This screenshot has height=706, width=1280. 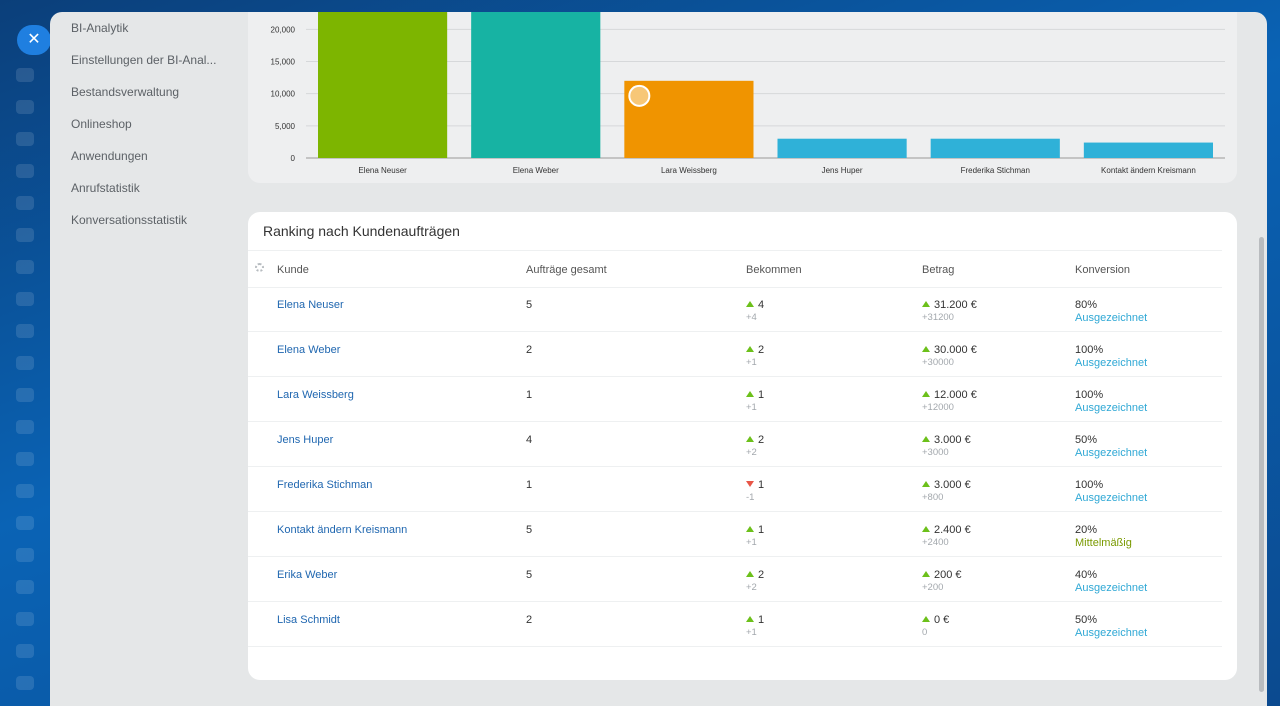 What do you see at coordinates (955, 305) in the screenshot?
I see `amount: 31.200 €` at bounding box center [955, 305].